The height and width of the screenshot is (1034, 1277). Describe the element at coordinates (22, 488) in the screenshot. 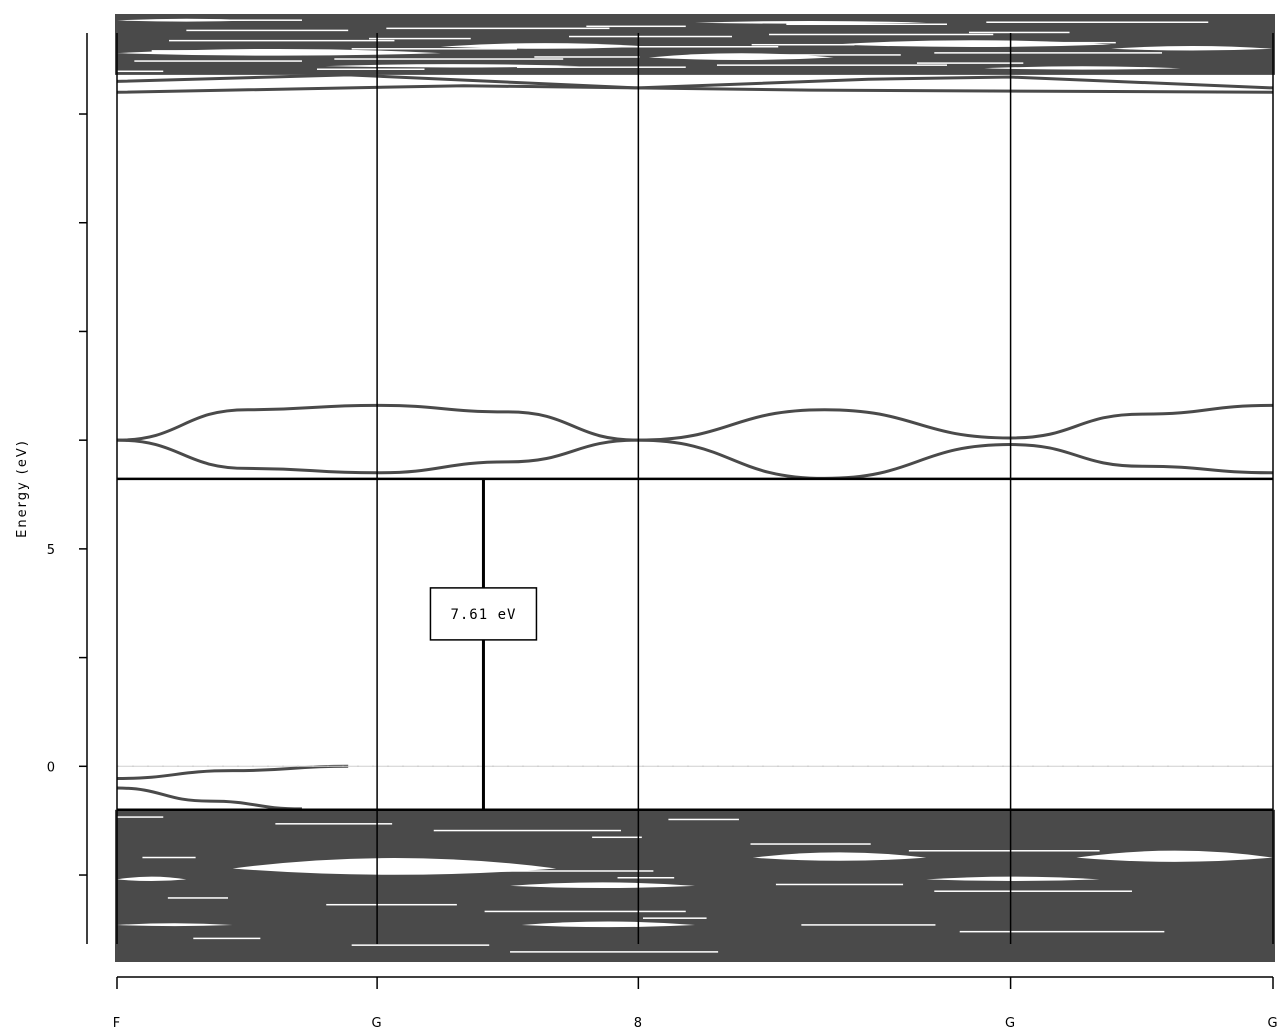

I see `y-axis-title: Energy (eV)` at that location.